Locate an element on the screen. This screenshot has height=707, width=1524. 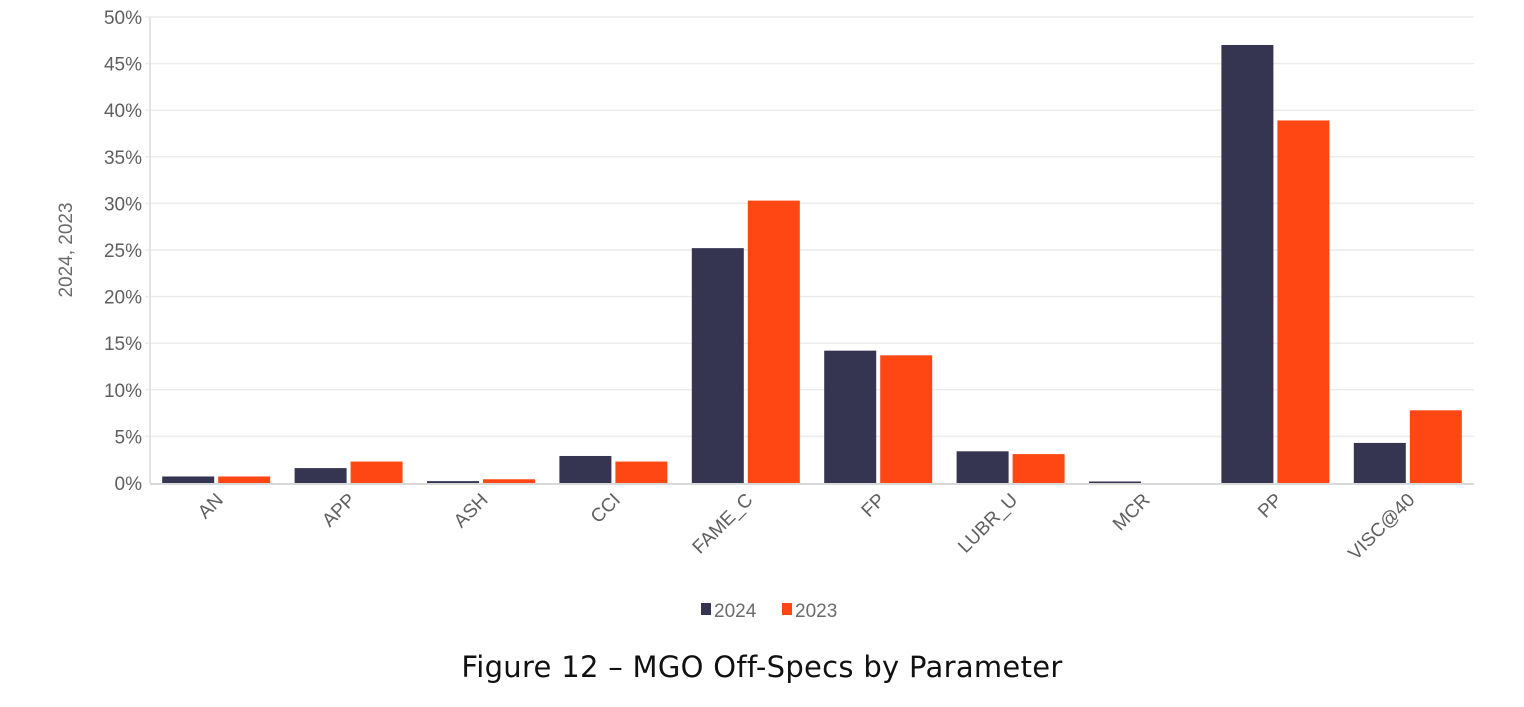
y-tick-label: 20% is located at coordinates (123, 298).